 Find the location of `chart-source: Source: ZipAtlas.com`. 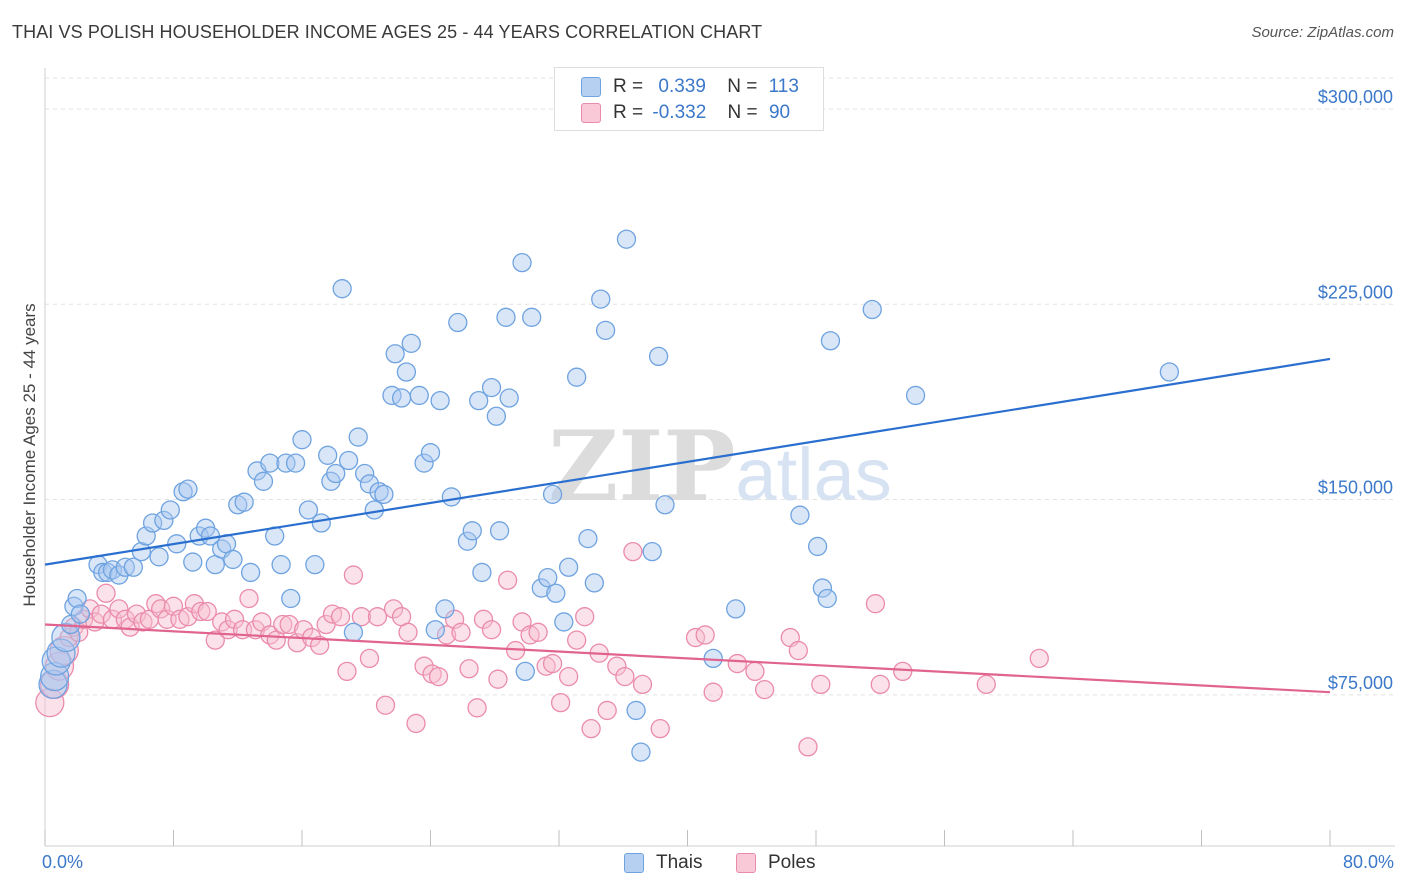

chart-source: Source: ZipAtlas.com is located at coordinates (1322, 32).